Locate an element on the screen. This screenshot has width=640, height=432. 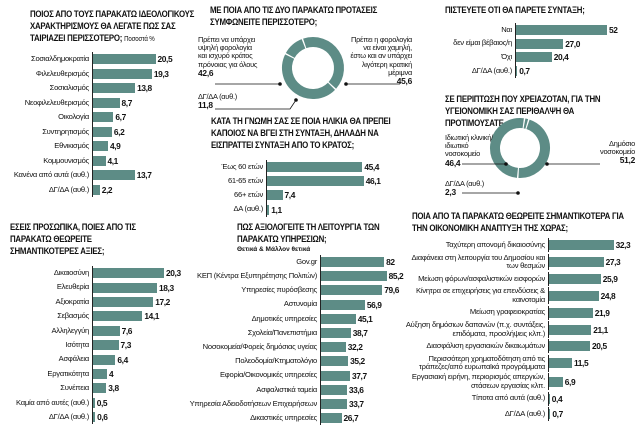
bar-label: 66+ ετών is located at coordinates (248, 195).